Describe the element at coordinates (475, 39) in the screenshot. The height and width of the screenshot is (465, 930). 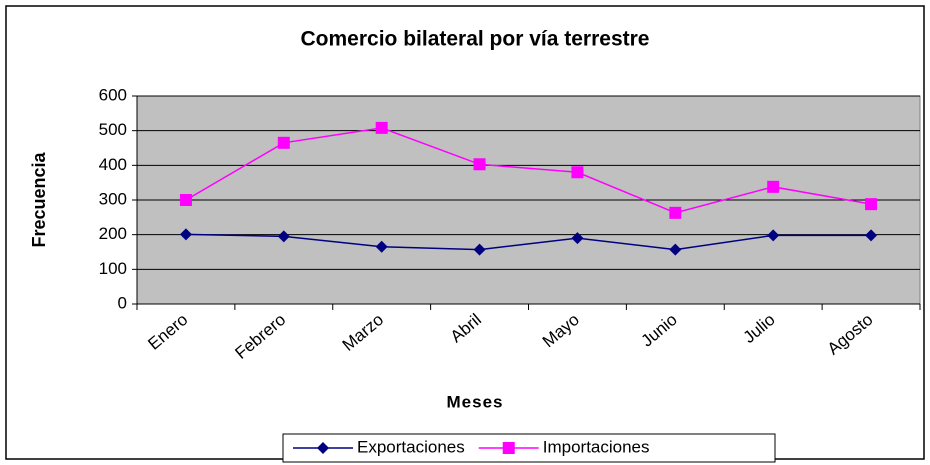
I see `chart-title: Comercio bilateral por vía terrestre` at that location.